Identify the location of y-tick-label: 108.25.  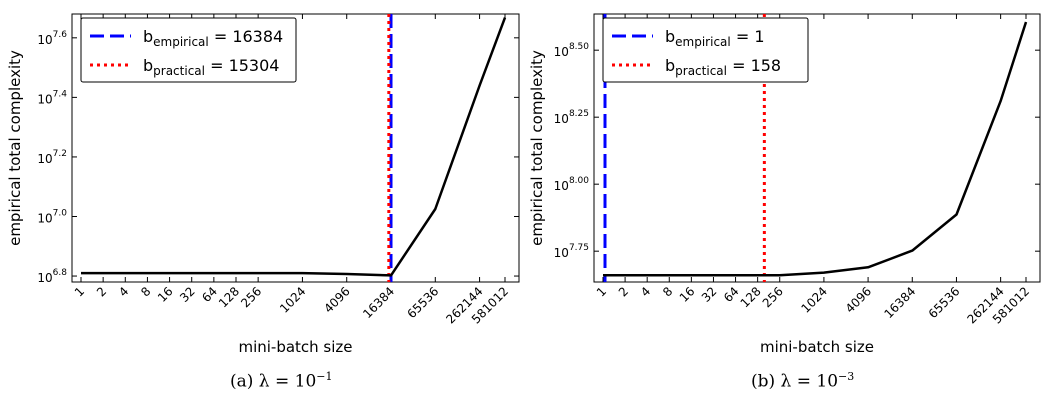
(571, 117).